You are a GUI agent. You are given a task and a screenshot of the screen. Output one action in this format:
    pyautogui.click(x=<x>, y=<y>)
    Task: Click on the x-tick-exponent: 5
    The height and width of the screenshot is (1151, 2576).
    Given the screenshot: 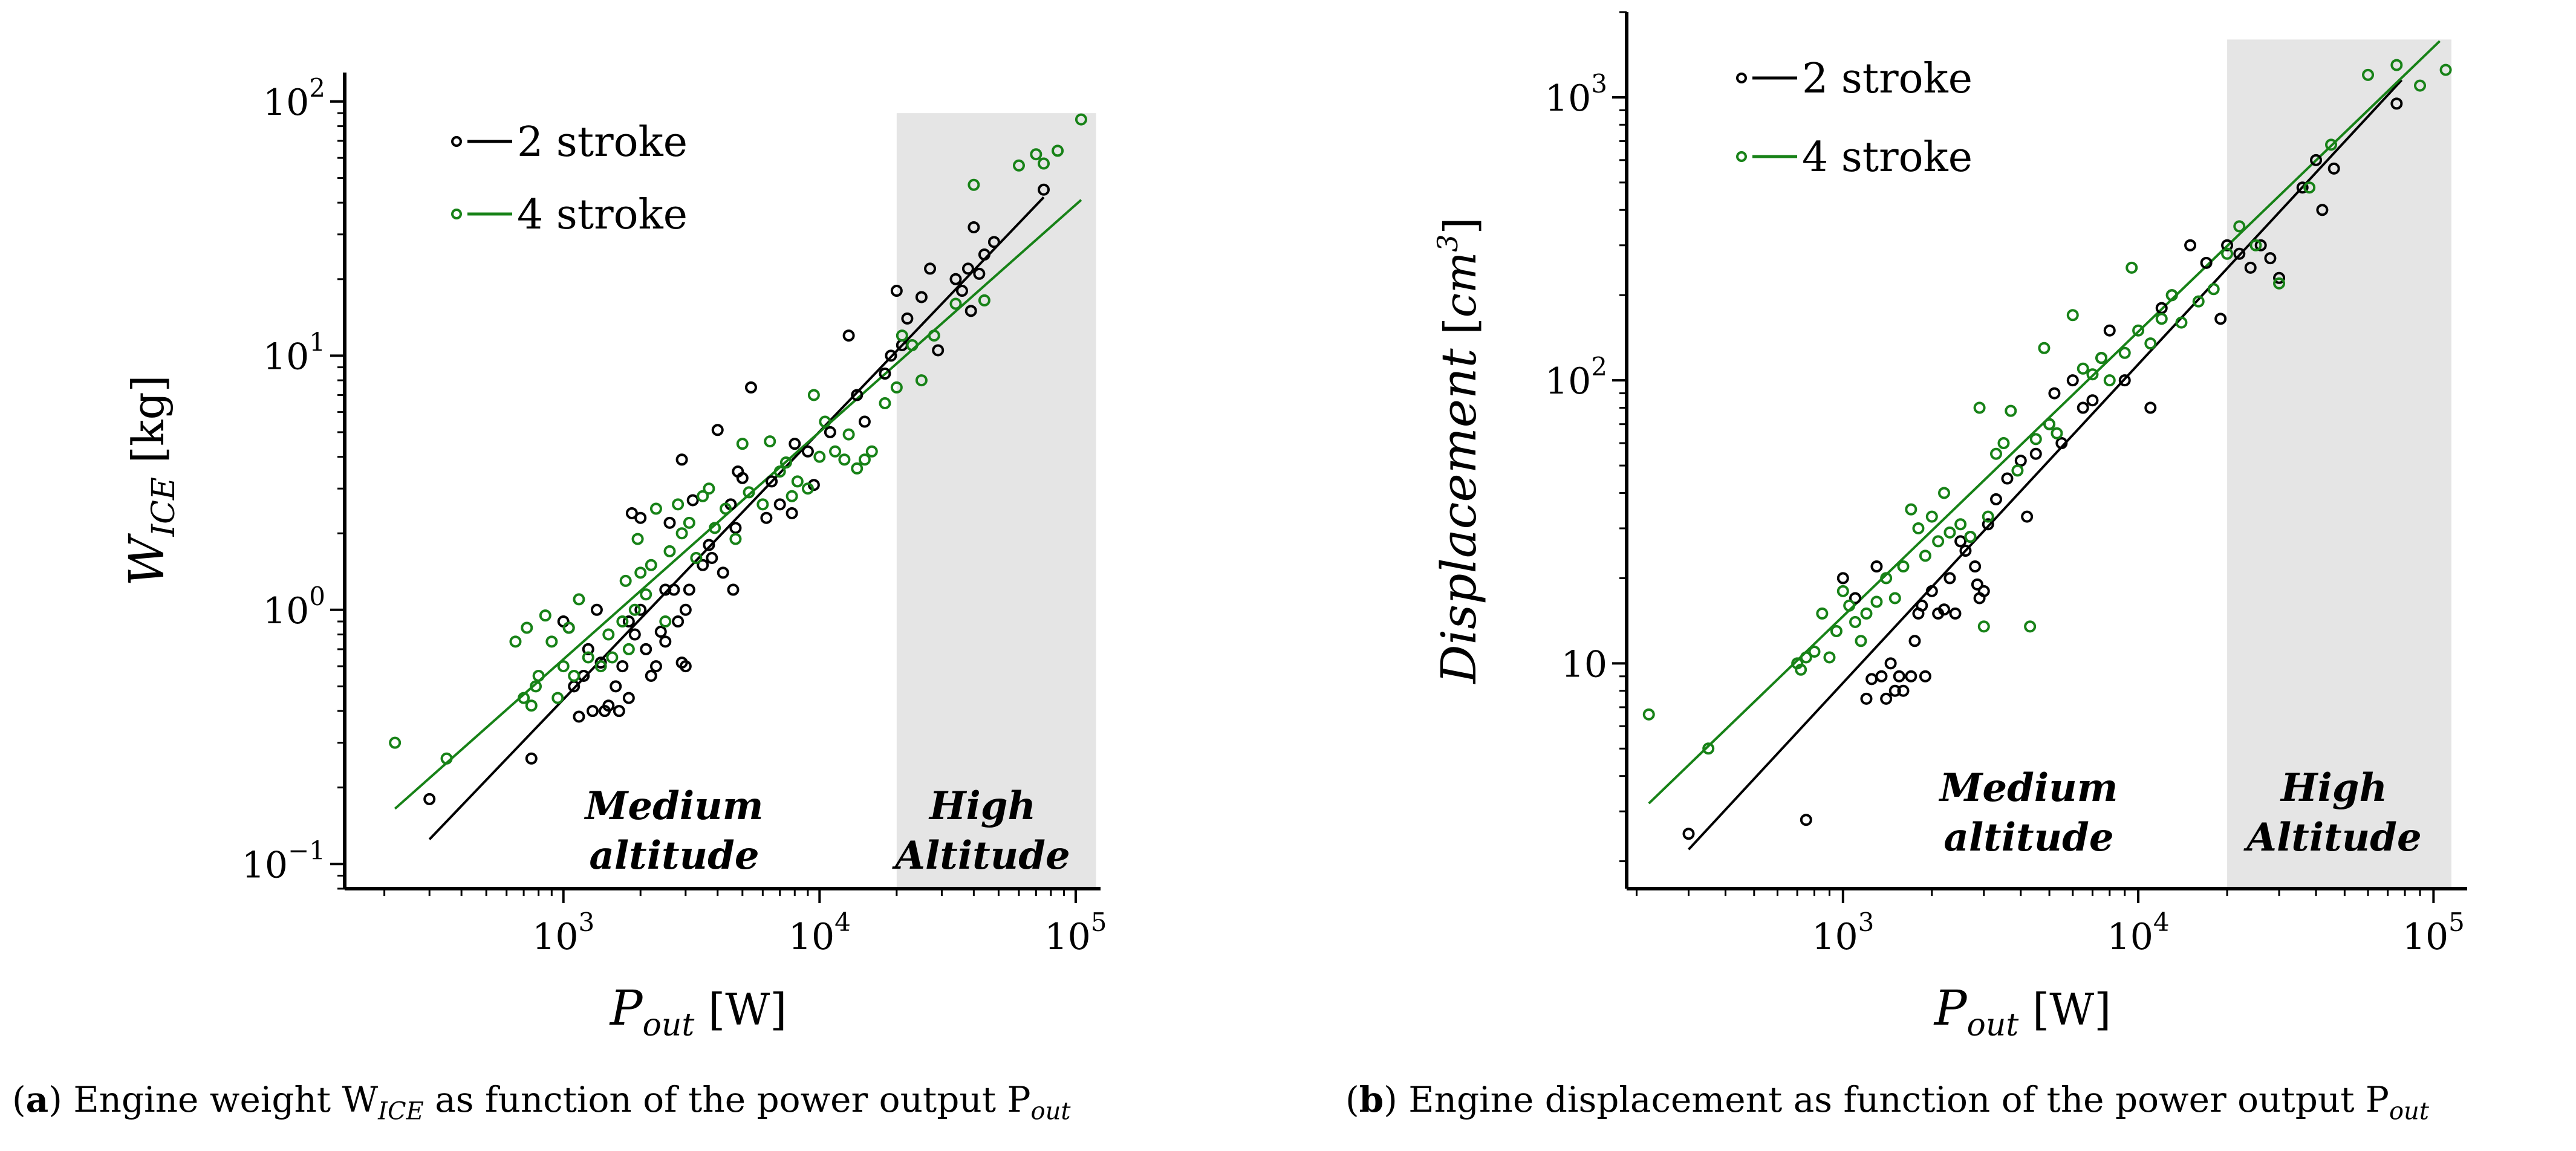 What is the action you would take?
    pyautogui.click(x=2456, y=922)
    